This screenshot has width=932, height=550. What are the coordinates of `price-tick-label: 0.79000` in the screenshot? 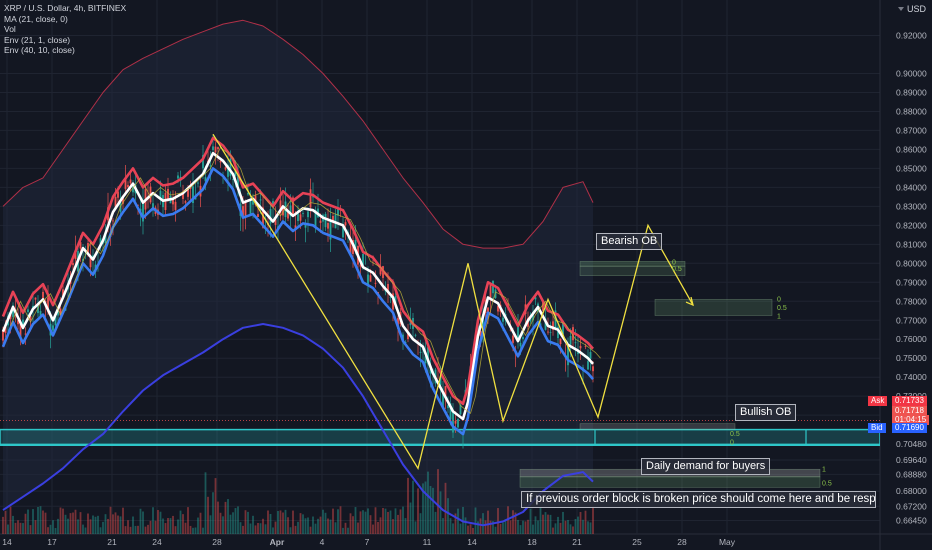 It's located at (911, 282).